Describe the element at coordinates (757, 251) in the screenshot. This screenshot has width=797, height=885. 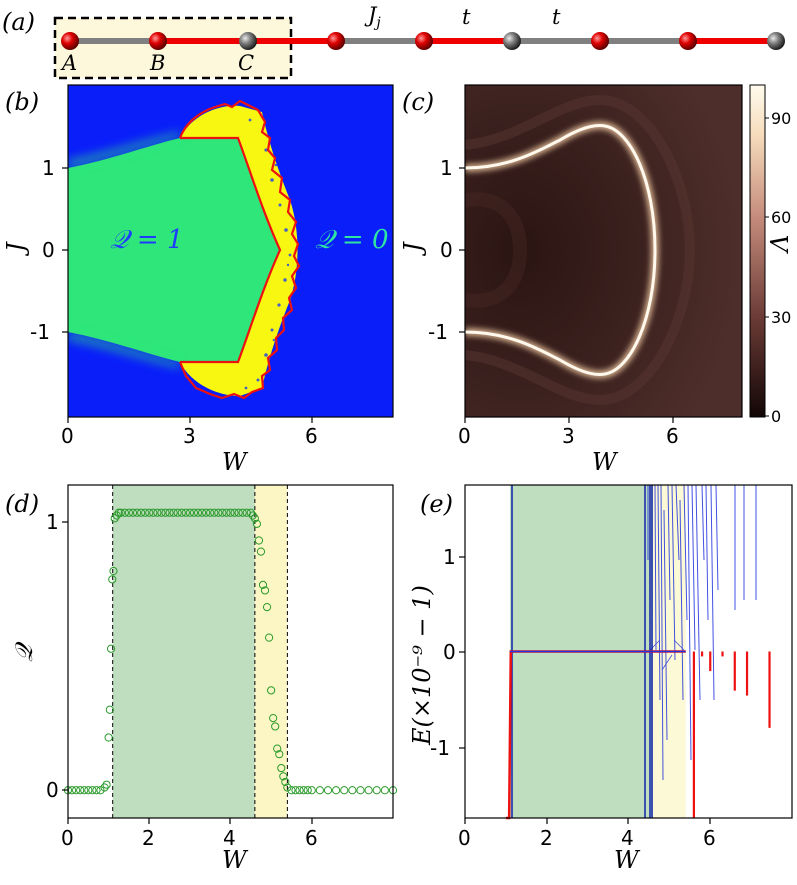
I see `colorbar` at that location.